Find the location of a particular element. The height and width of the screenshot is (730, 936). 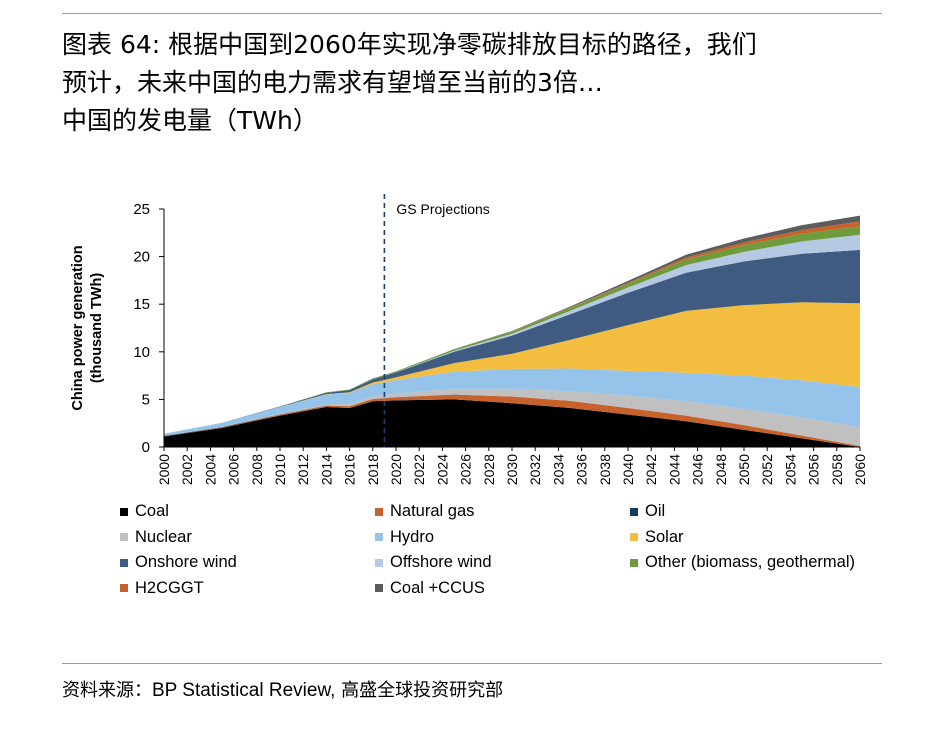

legend-item-coal-ccus: Coal +CCUS is located at coordinates (430, 588).